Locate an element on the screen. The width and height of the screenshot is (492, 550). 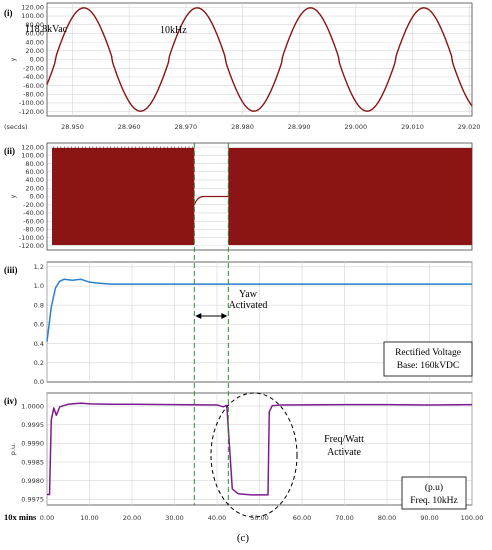
rectified-voltage-legend-box is located at coordinates (428, 359).